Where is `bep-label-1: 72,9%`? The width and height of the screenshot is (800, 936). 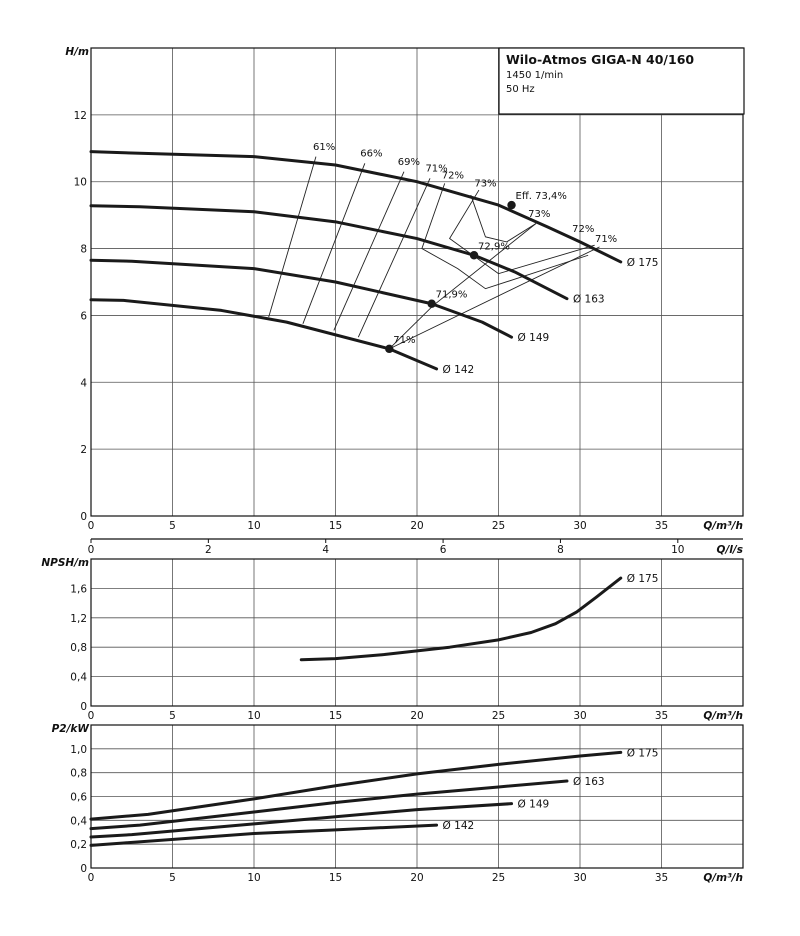
bep-label-1: 72,9% is located at coordinates (494, 246).